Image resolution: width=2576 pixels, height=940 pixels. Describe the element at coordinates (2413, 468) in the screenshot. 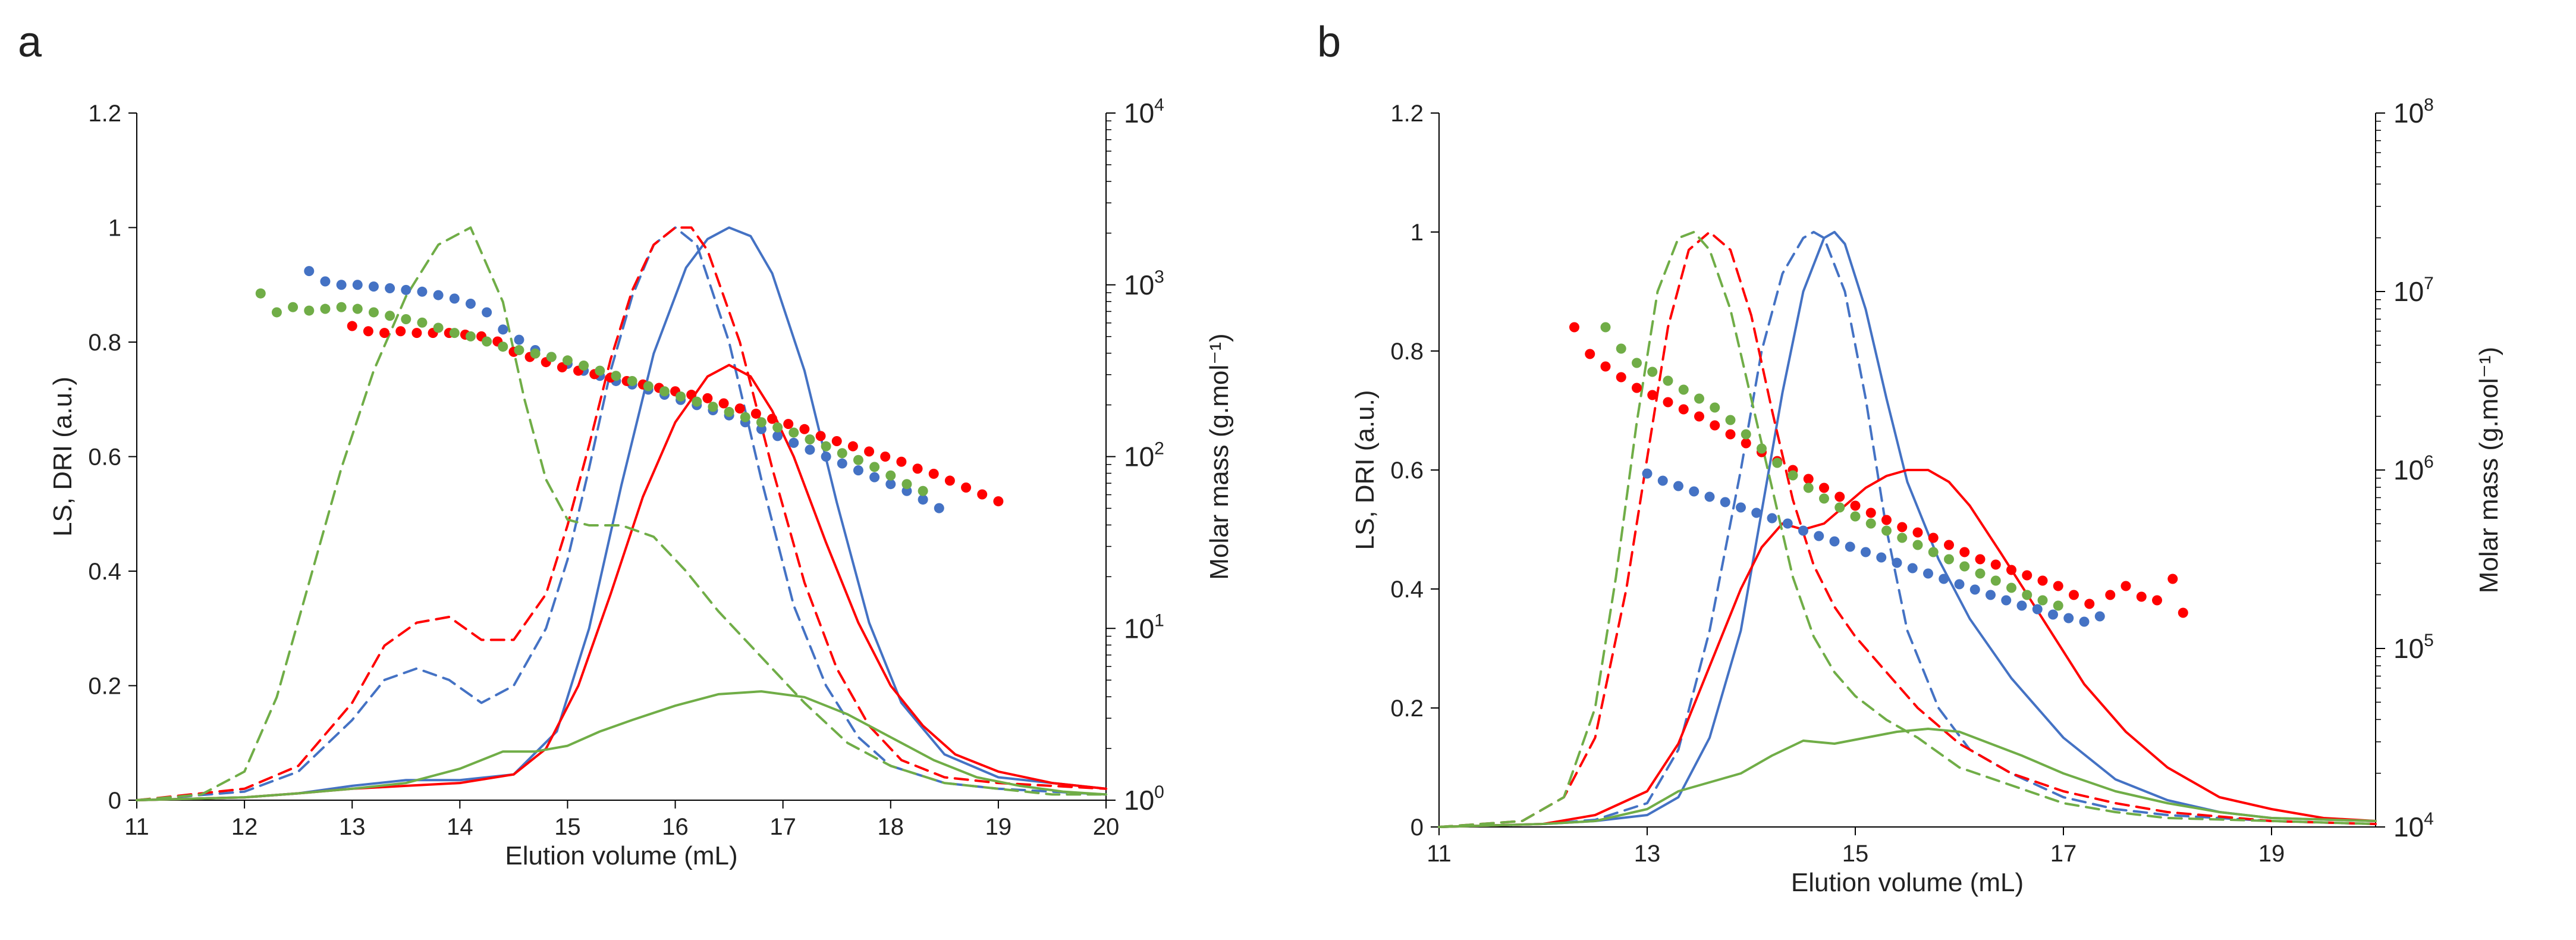

I see `y2-tick-label: 10⁶` at that location.